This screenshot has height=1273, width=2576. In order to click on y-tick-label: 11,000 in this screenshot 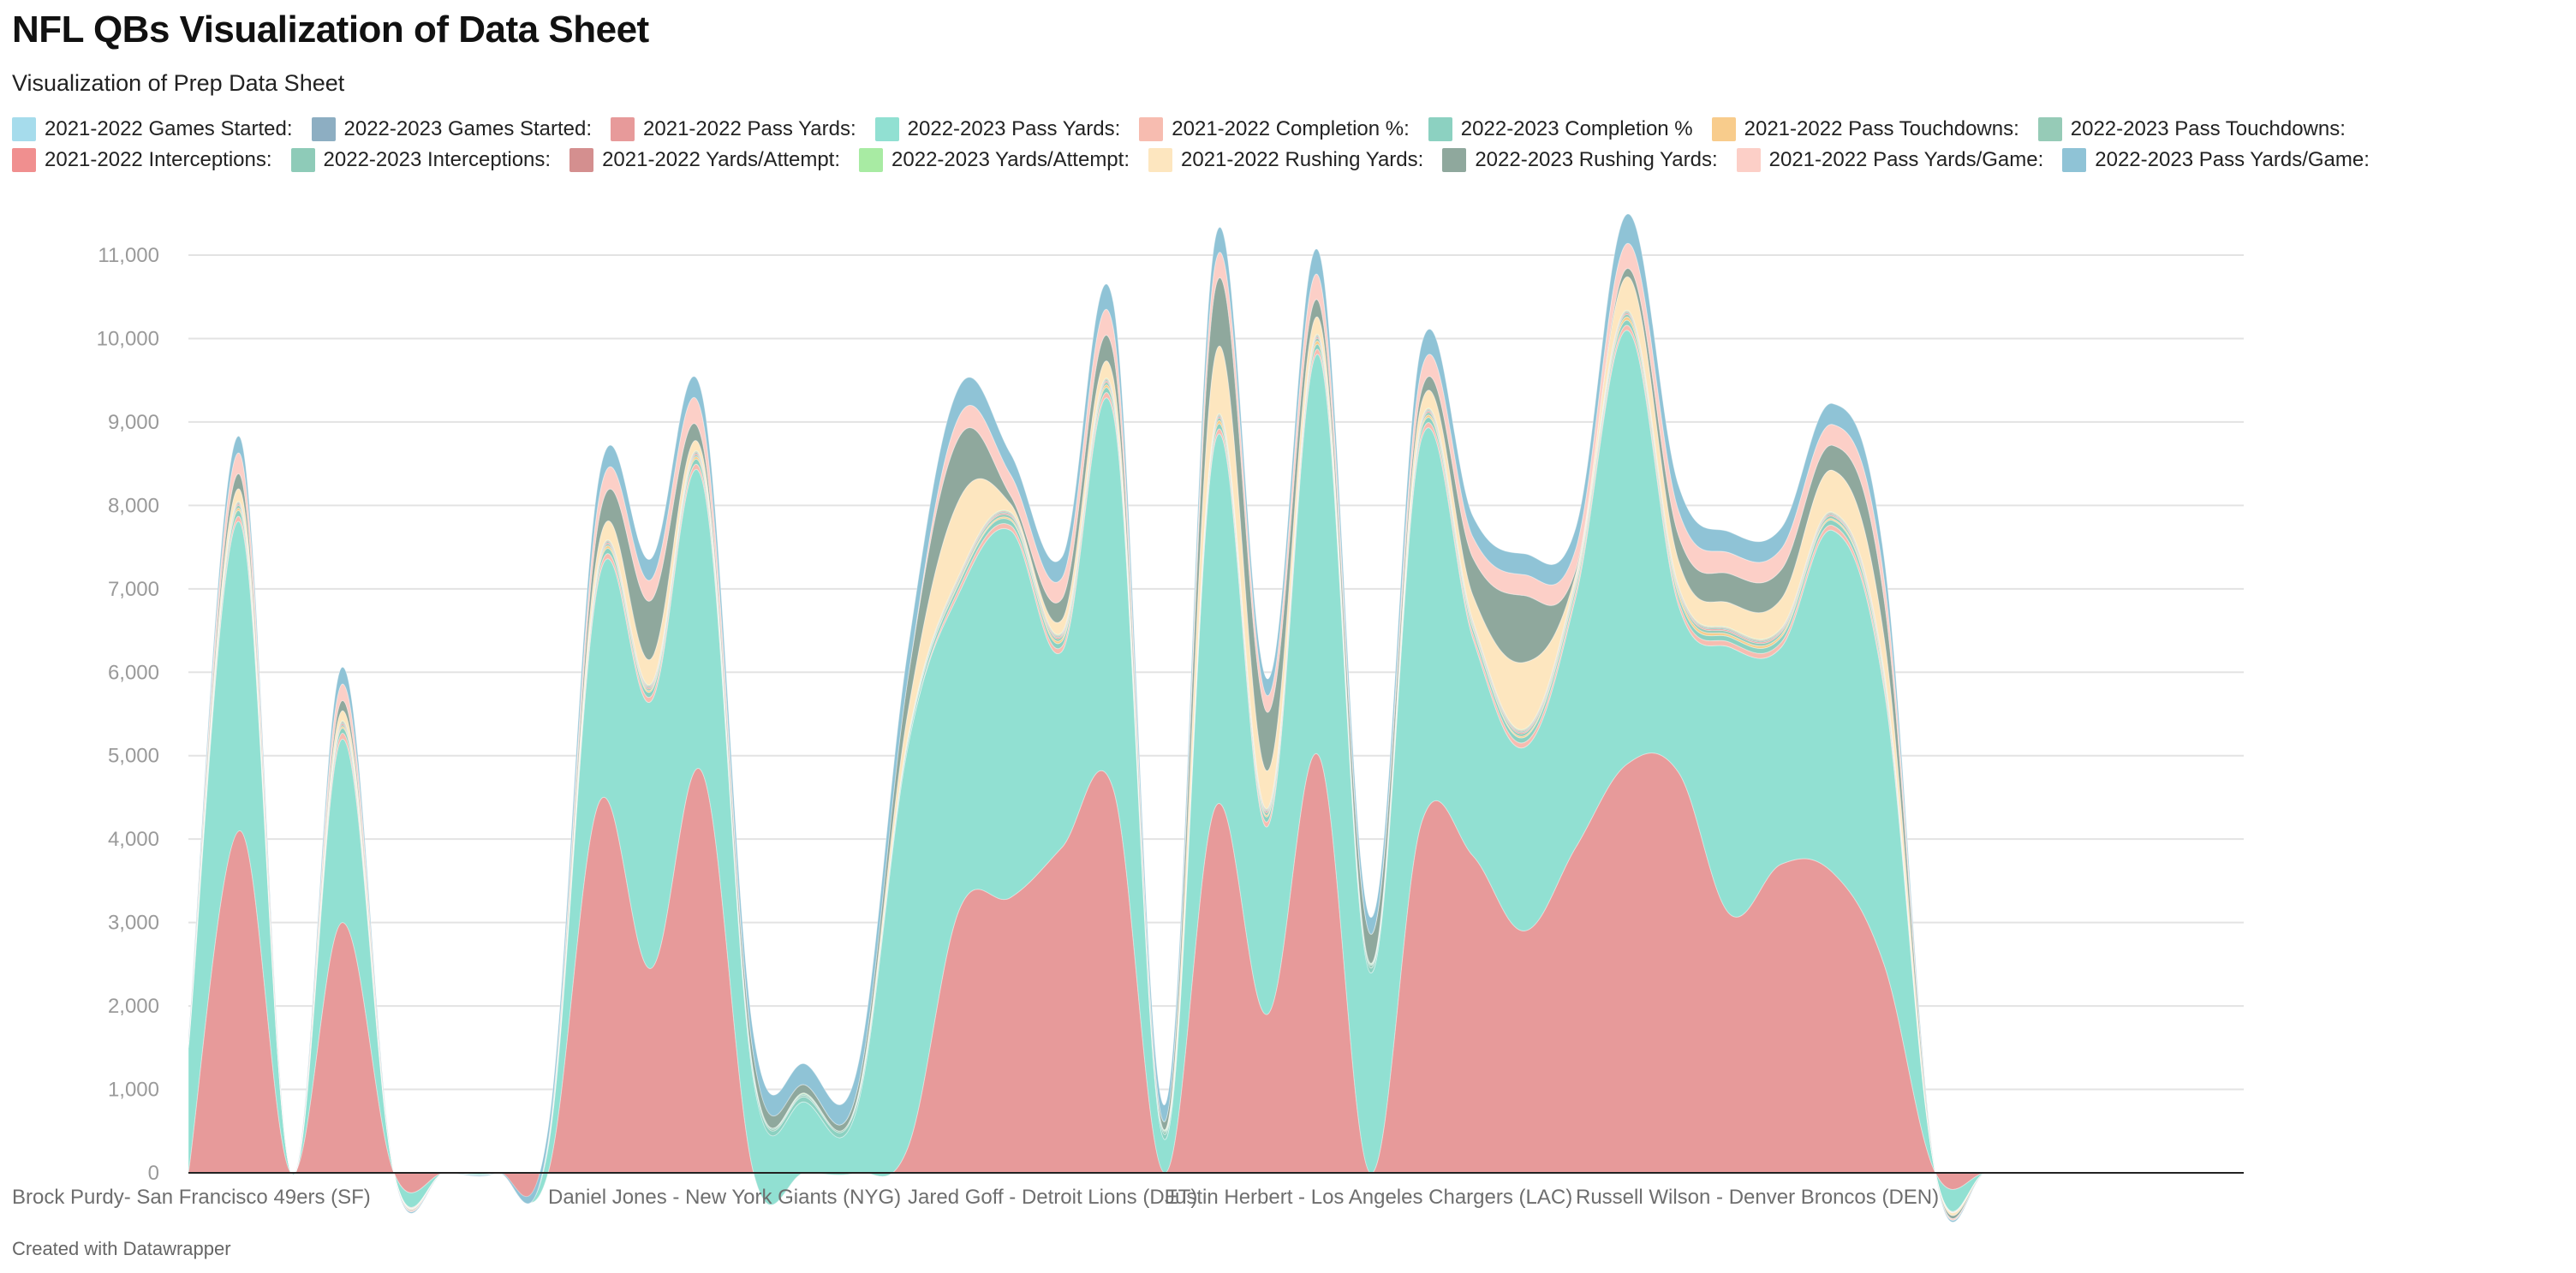, I will do `click(128, 255)`.